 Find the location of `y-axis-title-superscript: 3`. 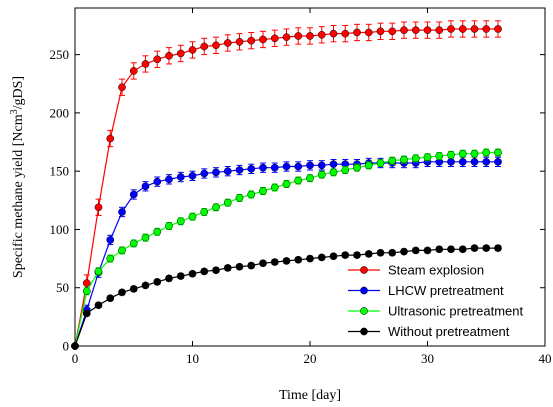

y-axis-title-superscript: 3 is located at coordinates (14, 111).